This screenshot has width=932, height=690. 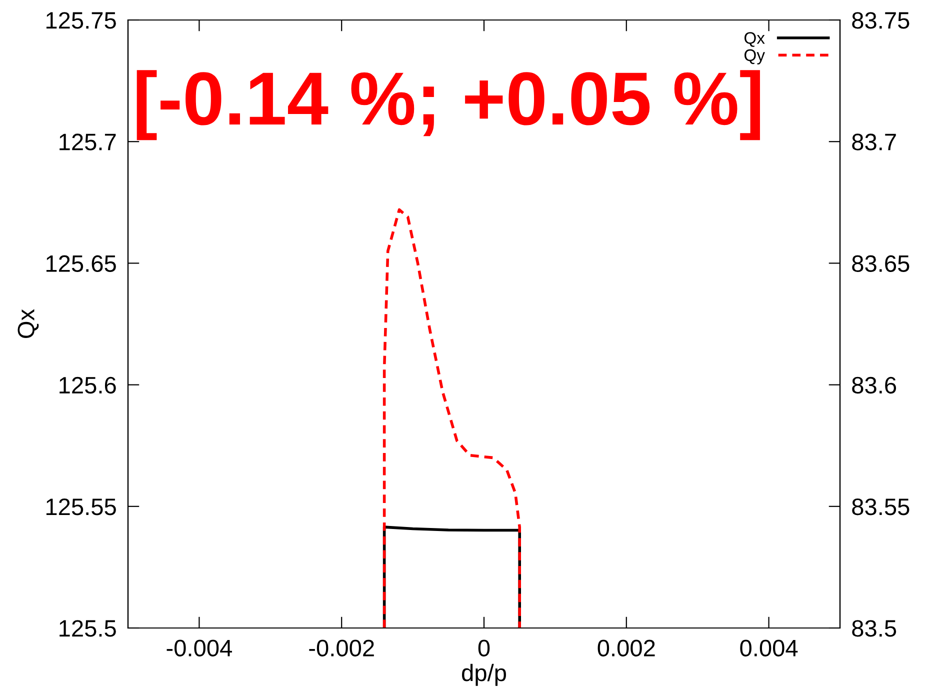 I want to click on y-tick-label: 125.65, so click(x=81, y=263).